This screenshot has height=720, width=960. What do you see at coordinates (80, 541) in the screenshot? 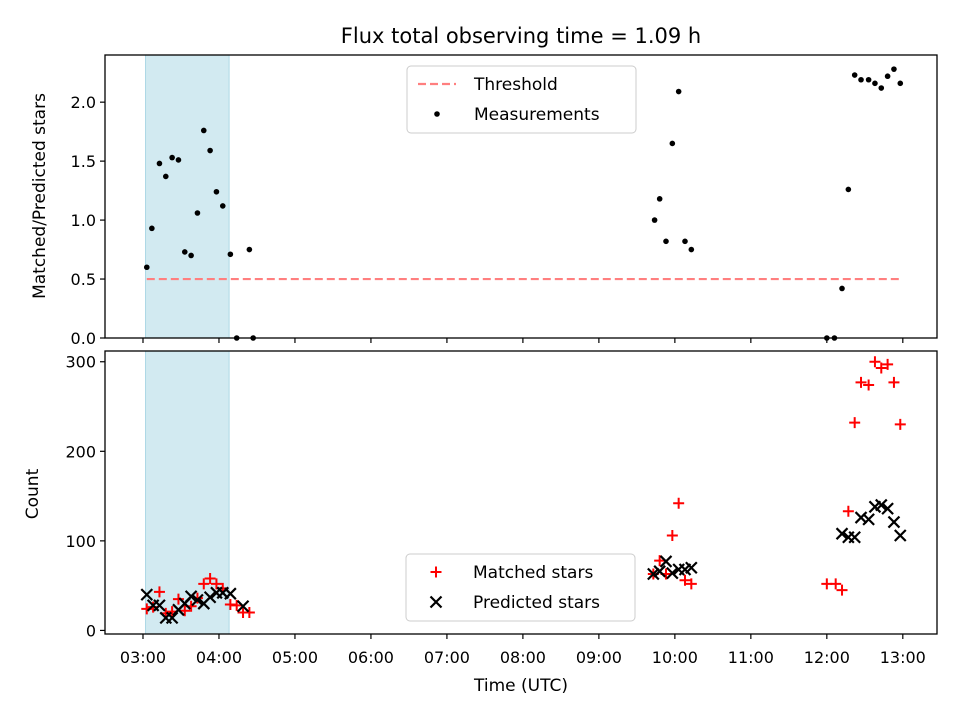
I see `y-tick-label: 100` at bounding box center [80, 541].